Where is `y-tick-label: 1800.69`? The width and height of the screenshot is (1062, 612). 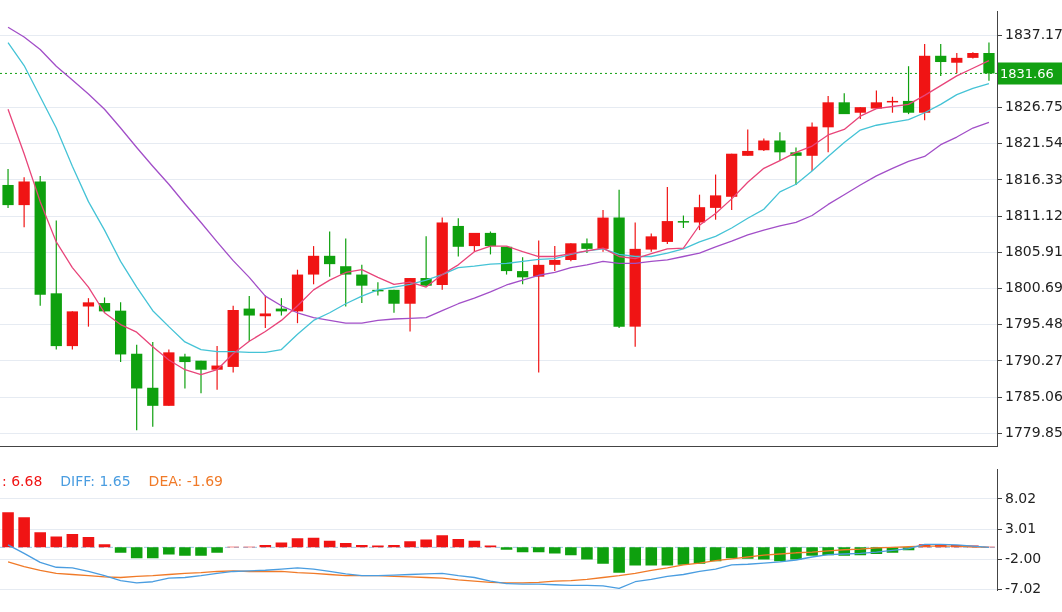
y-tick-label: 1800.69 is located at coordinates (1033, 287).